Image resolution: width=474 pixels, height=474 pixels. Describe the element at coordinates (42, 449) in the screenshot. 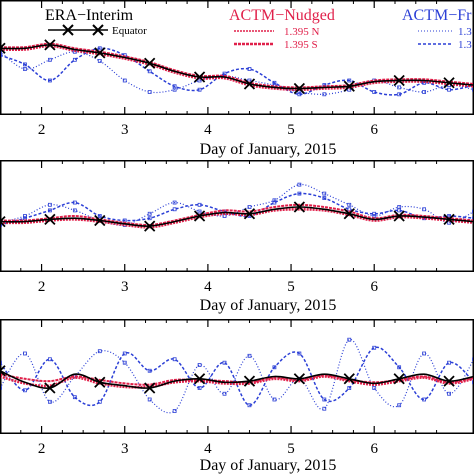

I see `x-tick-label: 2` at that location.